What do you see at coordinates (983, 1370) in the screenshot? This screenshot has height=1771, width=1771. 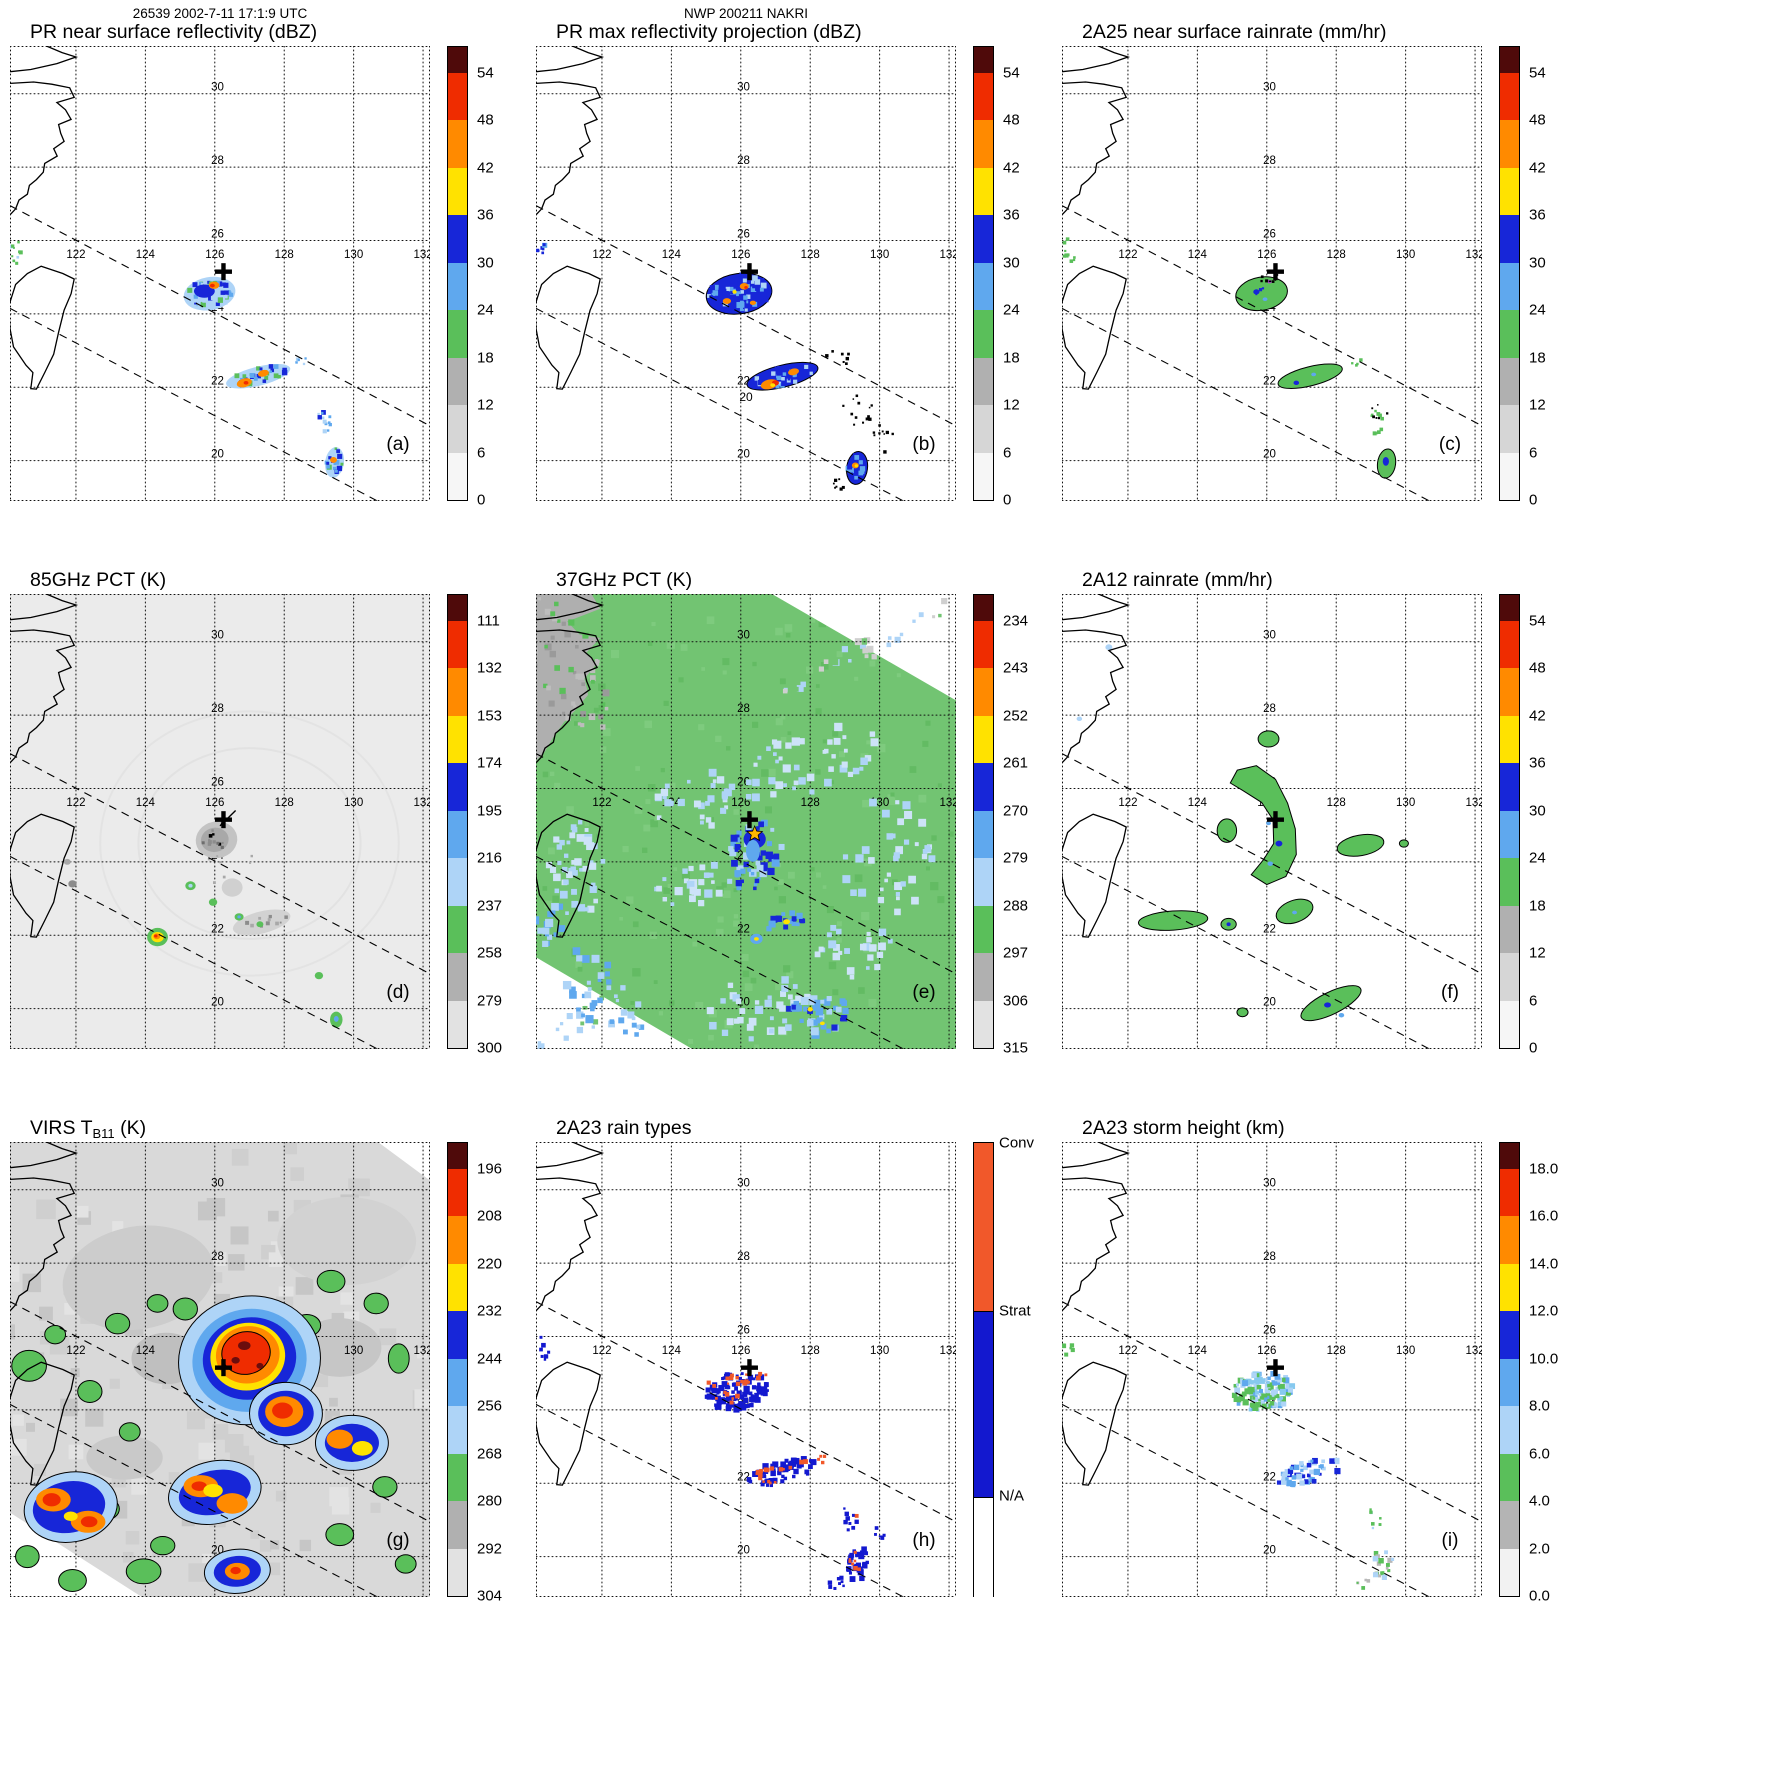 I see `colorbar-h` at bounding box center [983, 1370].